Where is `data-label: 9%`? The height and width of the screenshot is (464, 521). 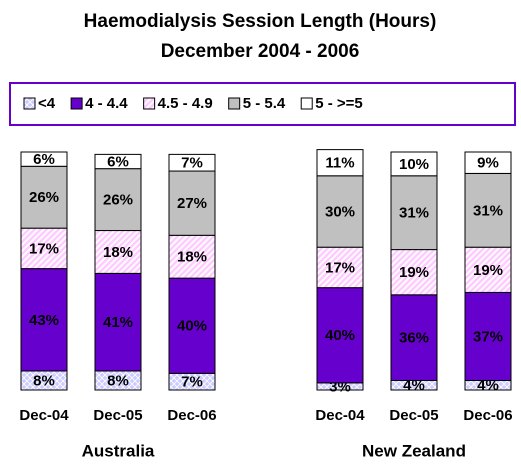
data-label: 9% is located at coordinates (488, 163).